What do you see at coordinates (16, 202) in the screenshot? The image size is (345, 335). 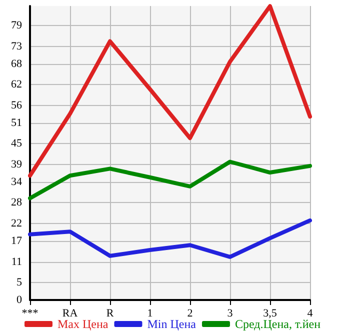 I see `y-tick-label: 28` at bounding box center [16, 202].